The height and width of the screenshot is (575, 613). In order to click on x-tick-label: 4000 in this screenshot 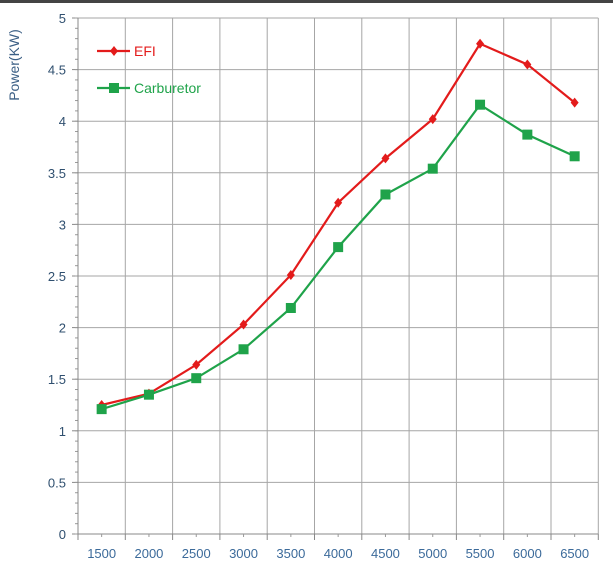, I will do `click(338, 553)`.